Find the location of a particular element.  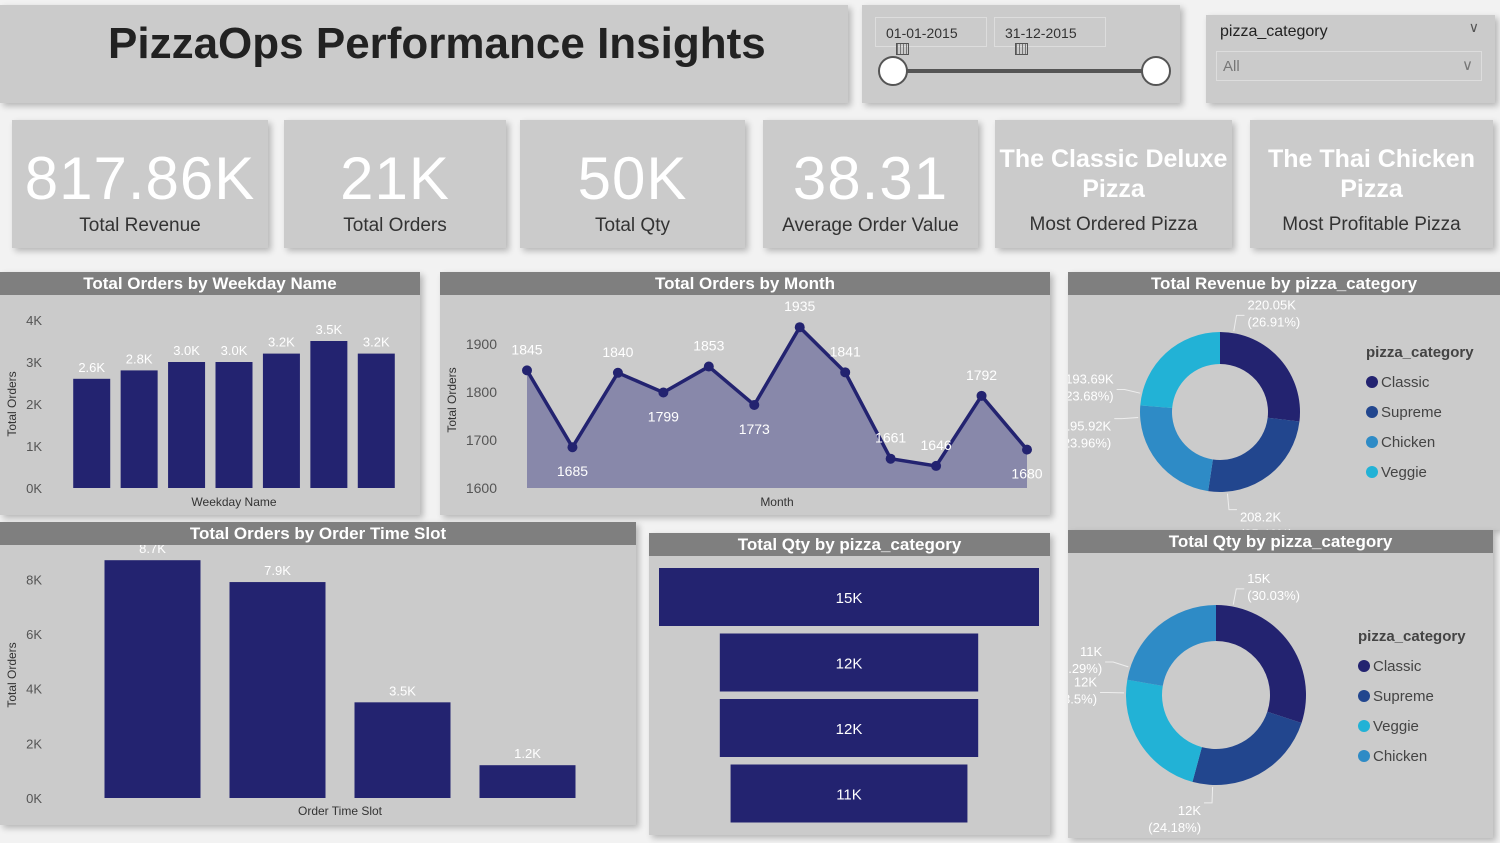

x-axis-title: Month is located at coordinates (776, 502).